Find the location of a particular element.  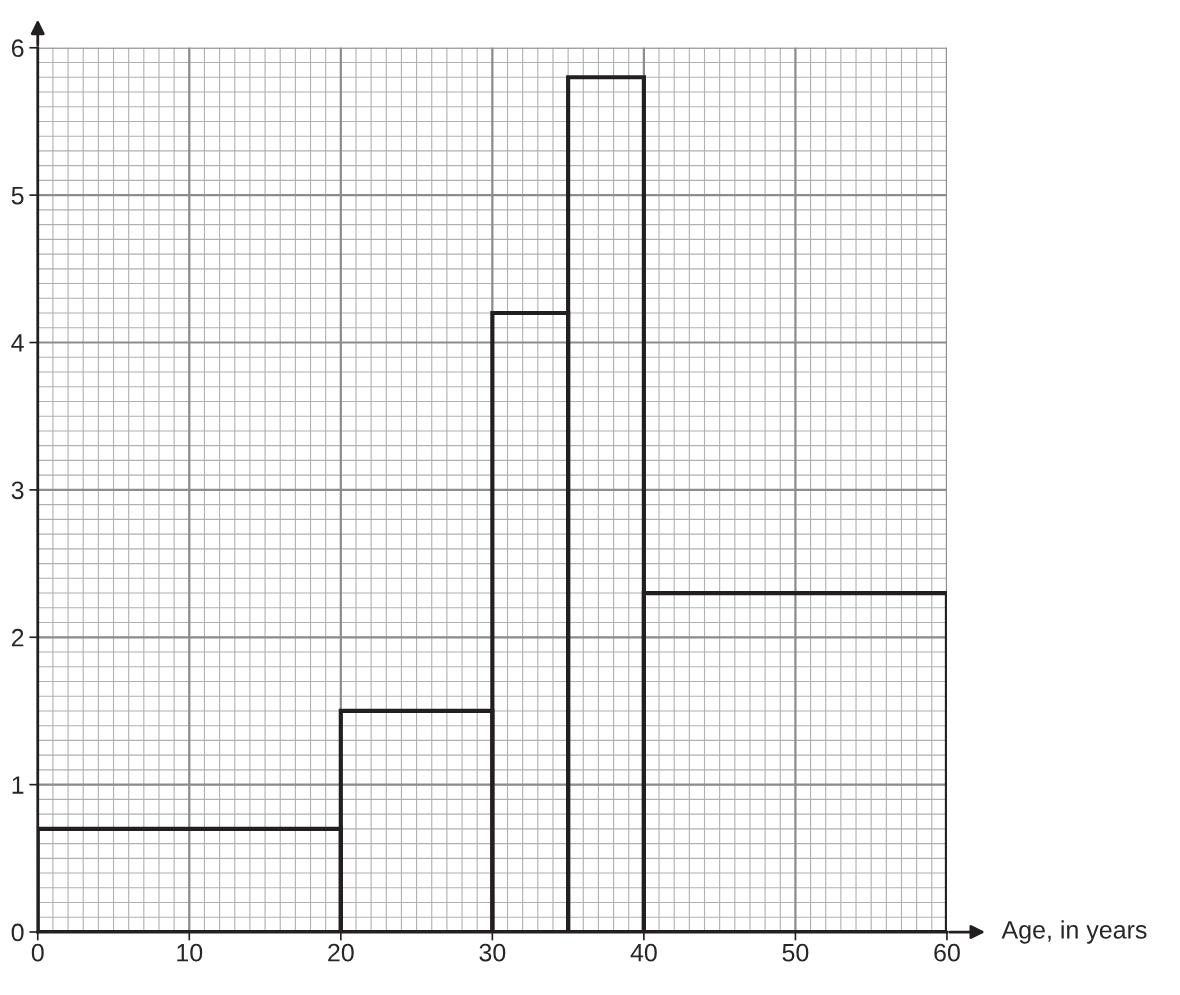

x-tick-label: 40 is located at coordinates (643, 952).